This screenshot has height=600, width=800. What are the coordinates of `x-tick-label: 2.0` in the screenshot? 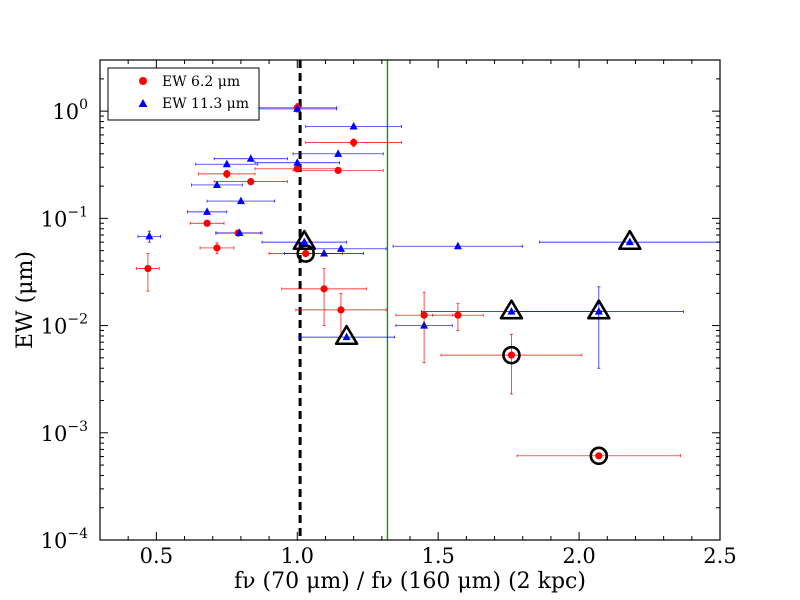 It's located at (578, 556).